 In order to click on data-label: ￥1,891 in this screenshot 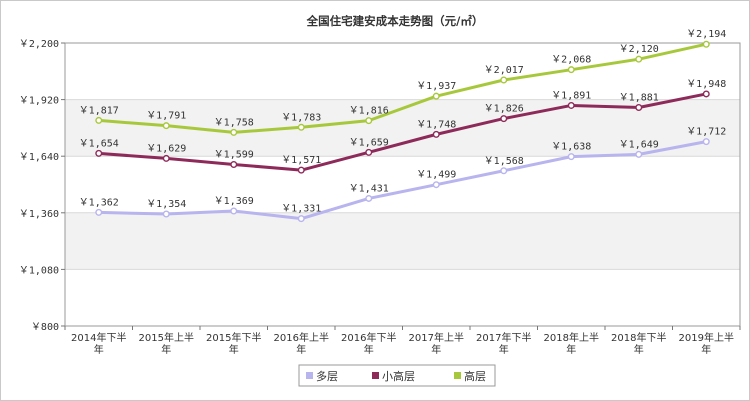, I will do `click(571, 95)`.